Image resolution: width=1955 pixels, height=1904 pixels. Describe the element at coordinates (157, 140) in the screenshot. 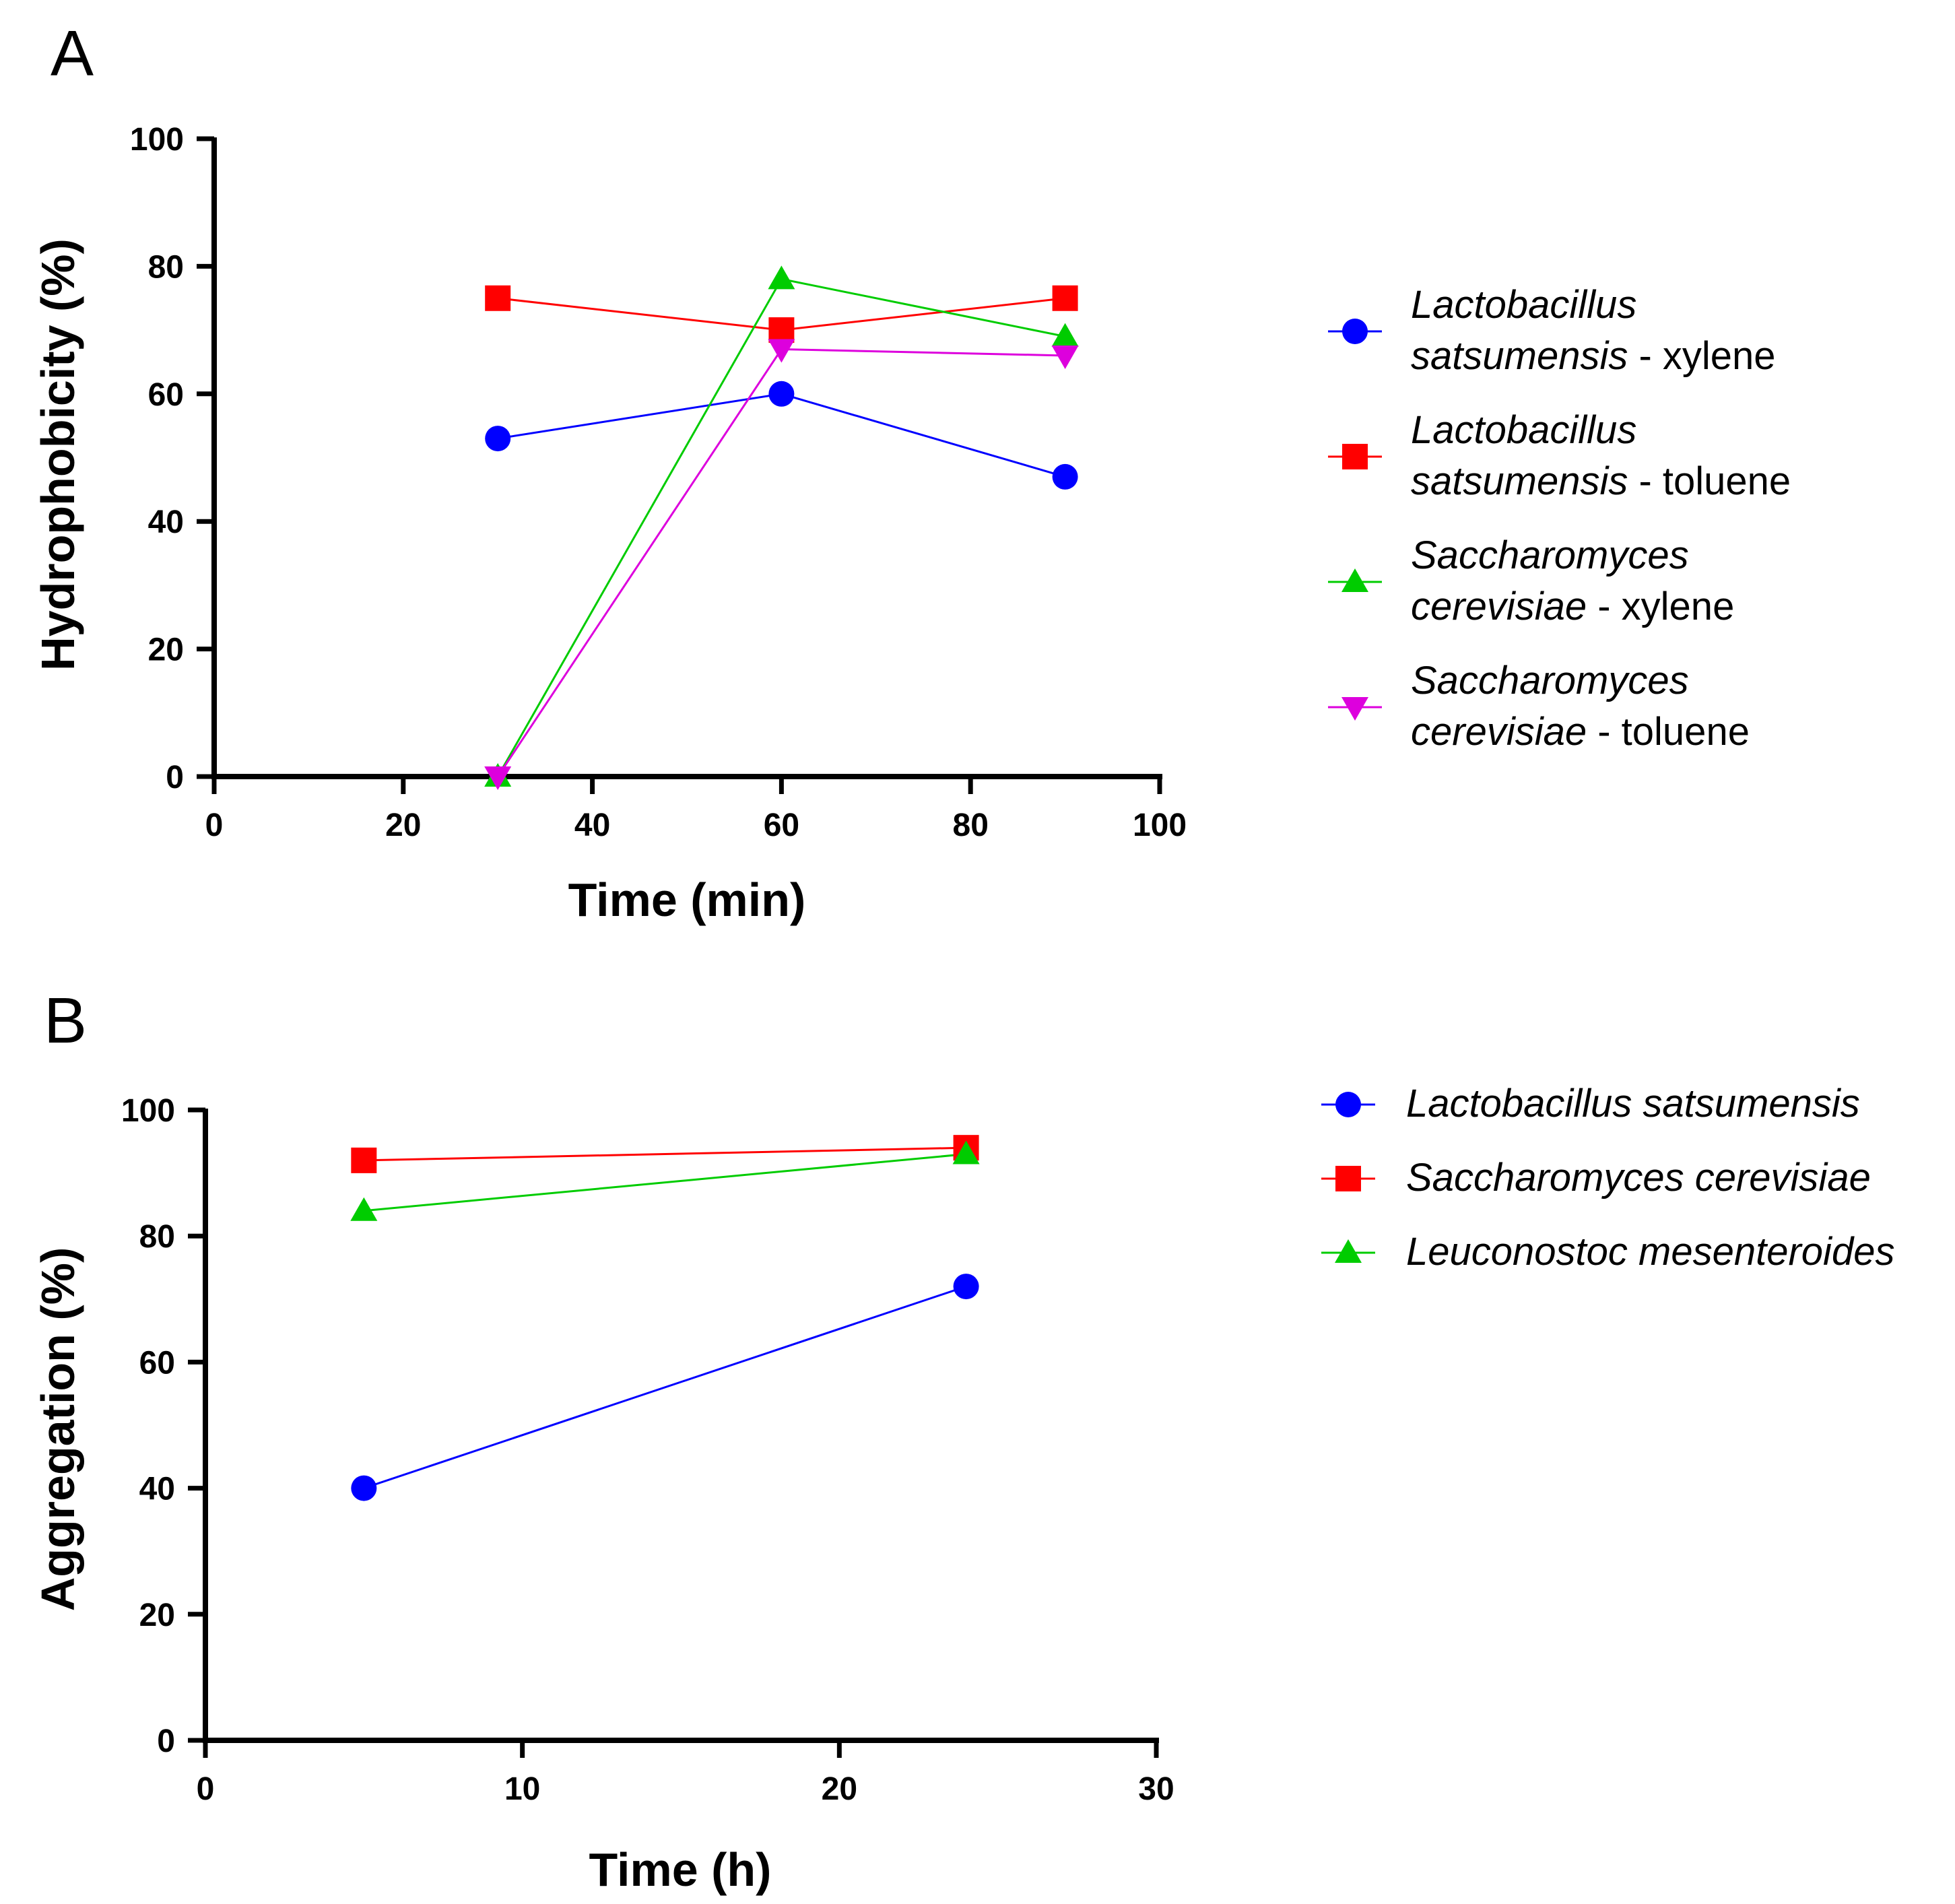

I see `panel-a-y-tick-label: 100` at that location.